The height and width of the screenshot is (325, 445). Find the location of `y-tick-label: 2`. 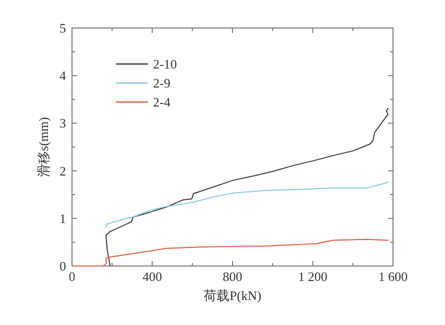

y-tick-label: 2 is located at coordinates (63, 170).